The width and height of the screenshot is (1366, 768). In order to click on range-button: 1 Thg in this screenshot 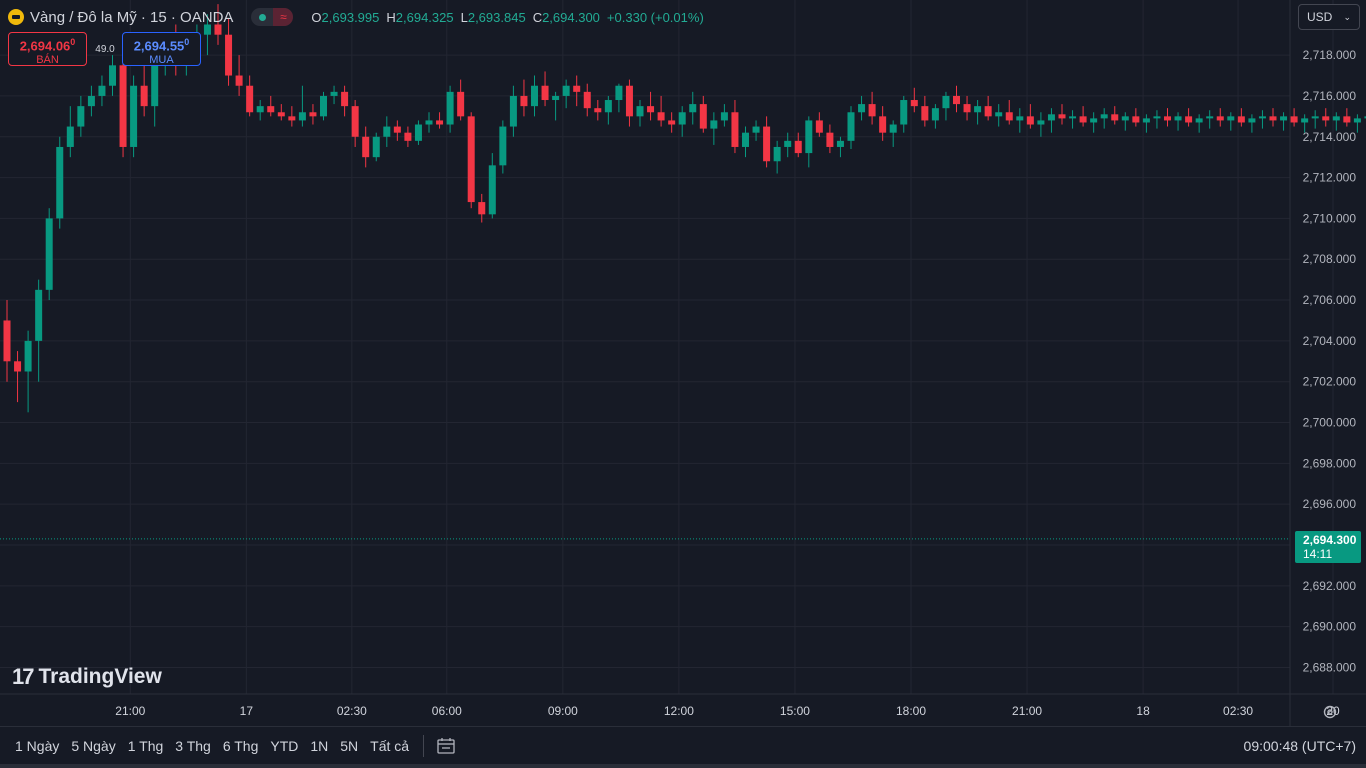, I will do `click(145, 745)`.